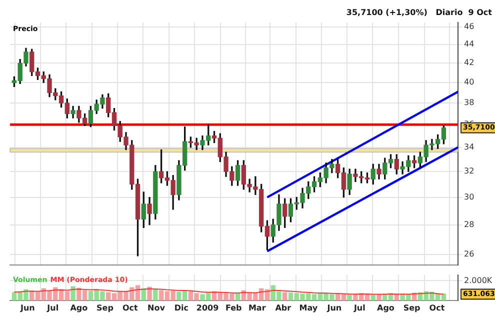 The width and height of the screenshot is (495, 331). Describe the element at coordinates (419, 12) in the screenshot. I see `chart-title: 35,7100 (+1,30%) Diario 9 Oct` at that location.